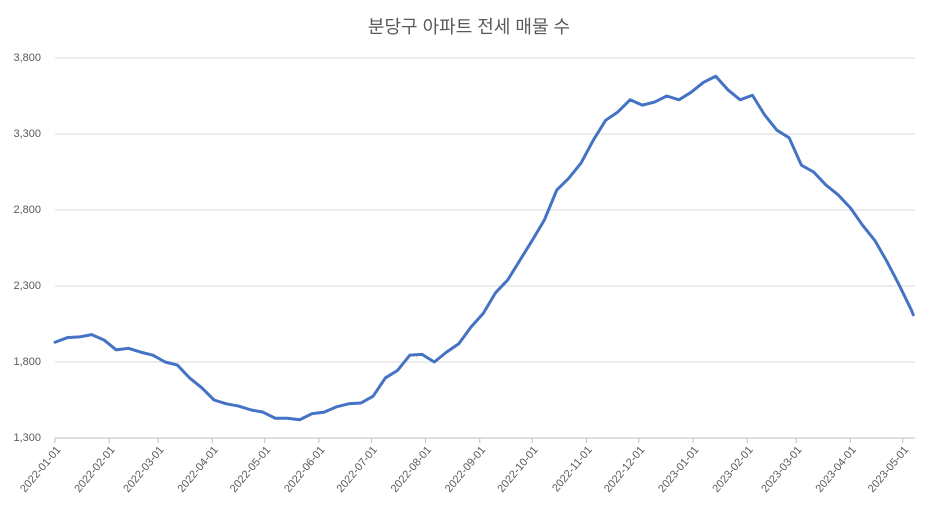  What do you see at coordinates (94, 469) in the screenshot?
I see `x-tick-label: 2022-02-01` at bounding box center [94, 469].